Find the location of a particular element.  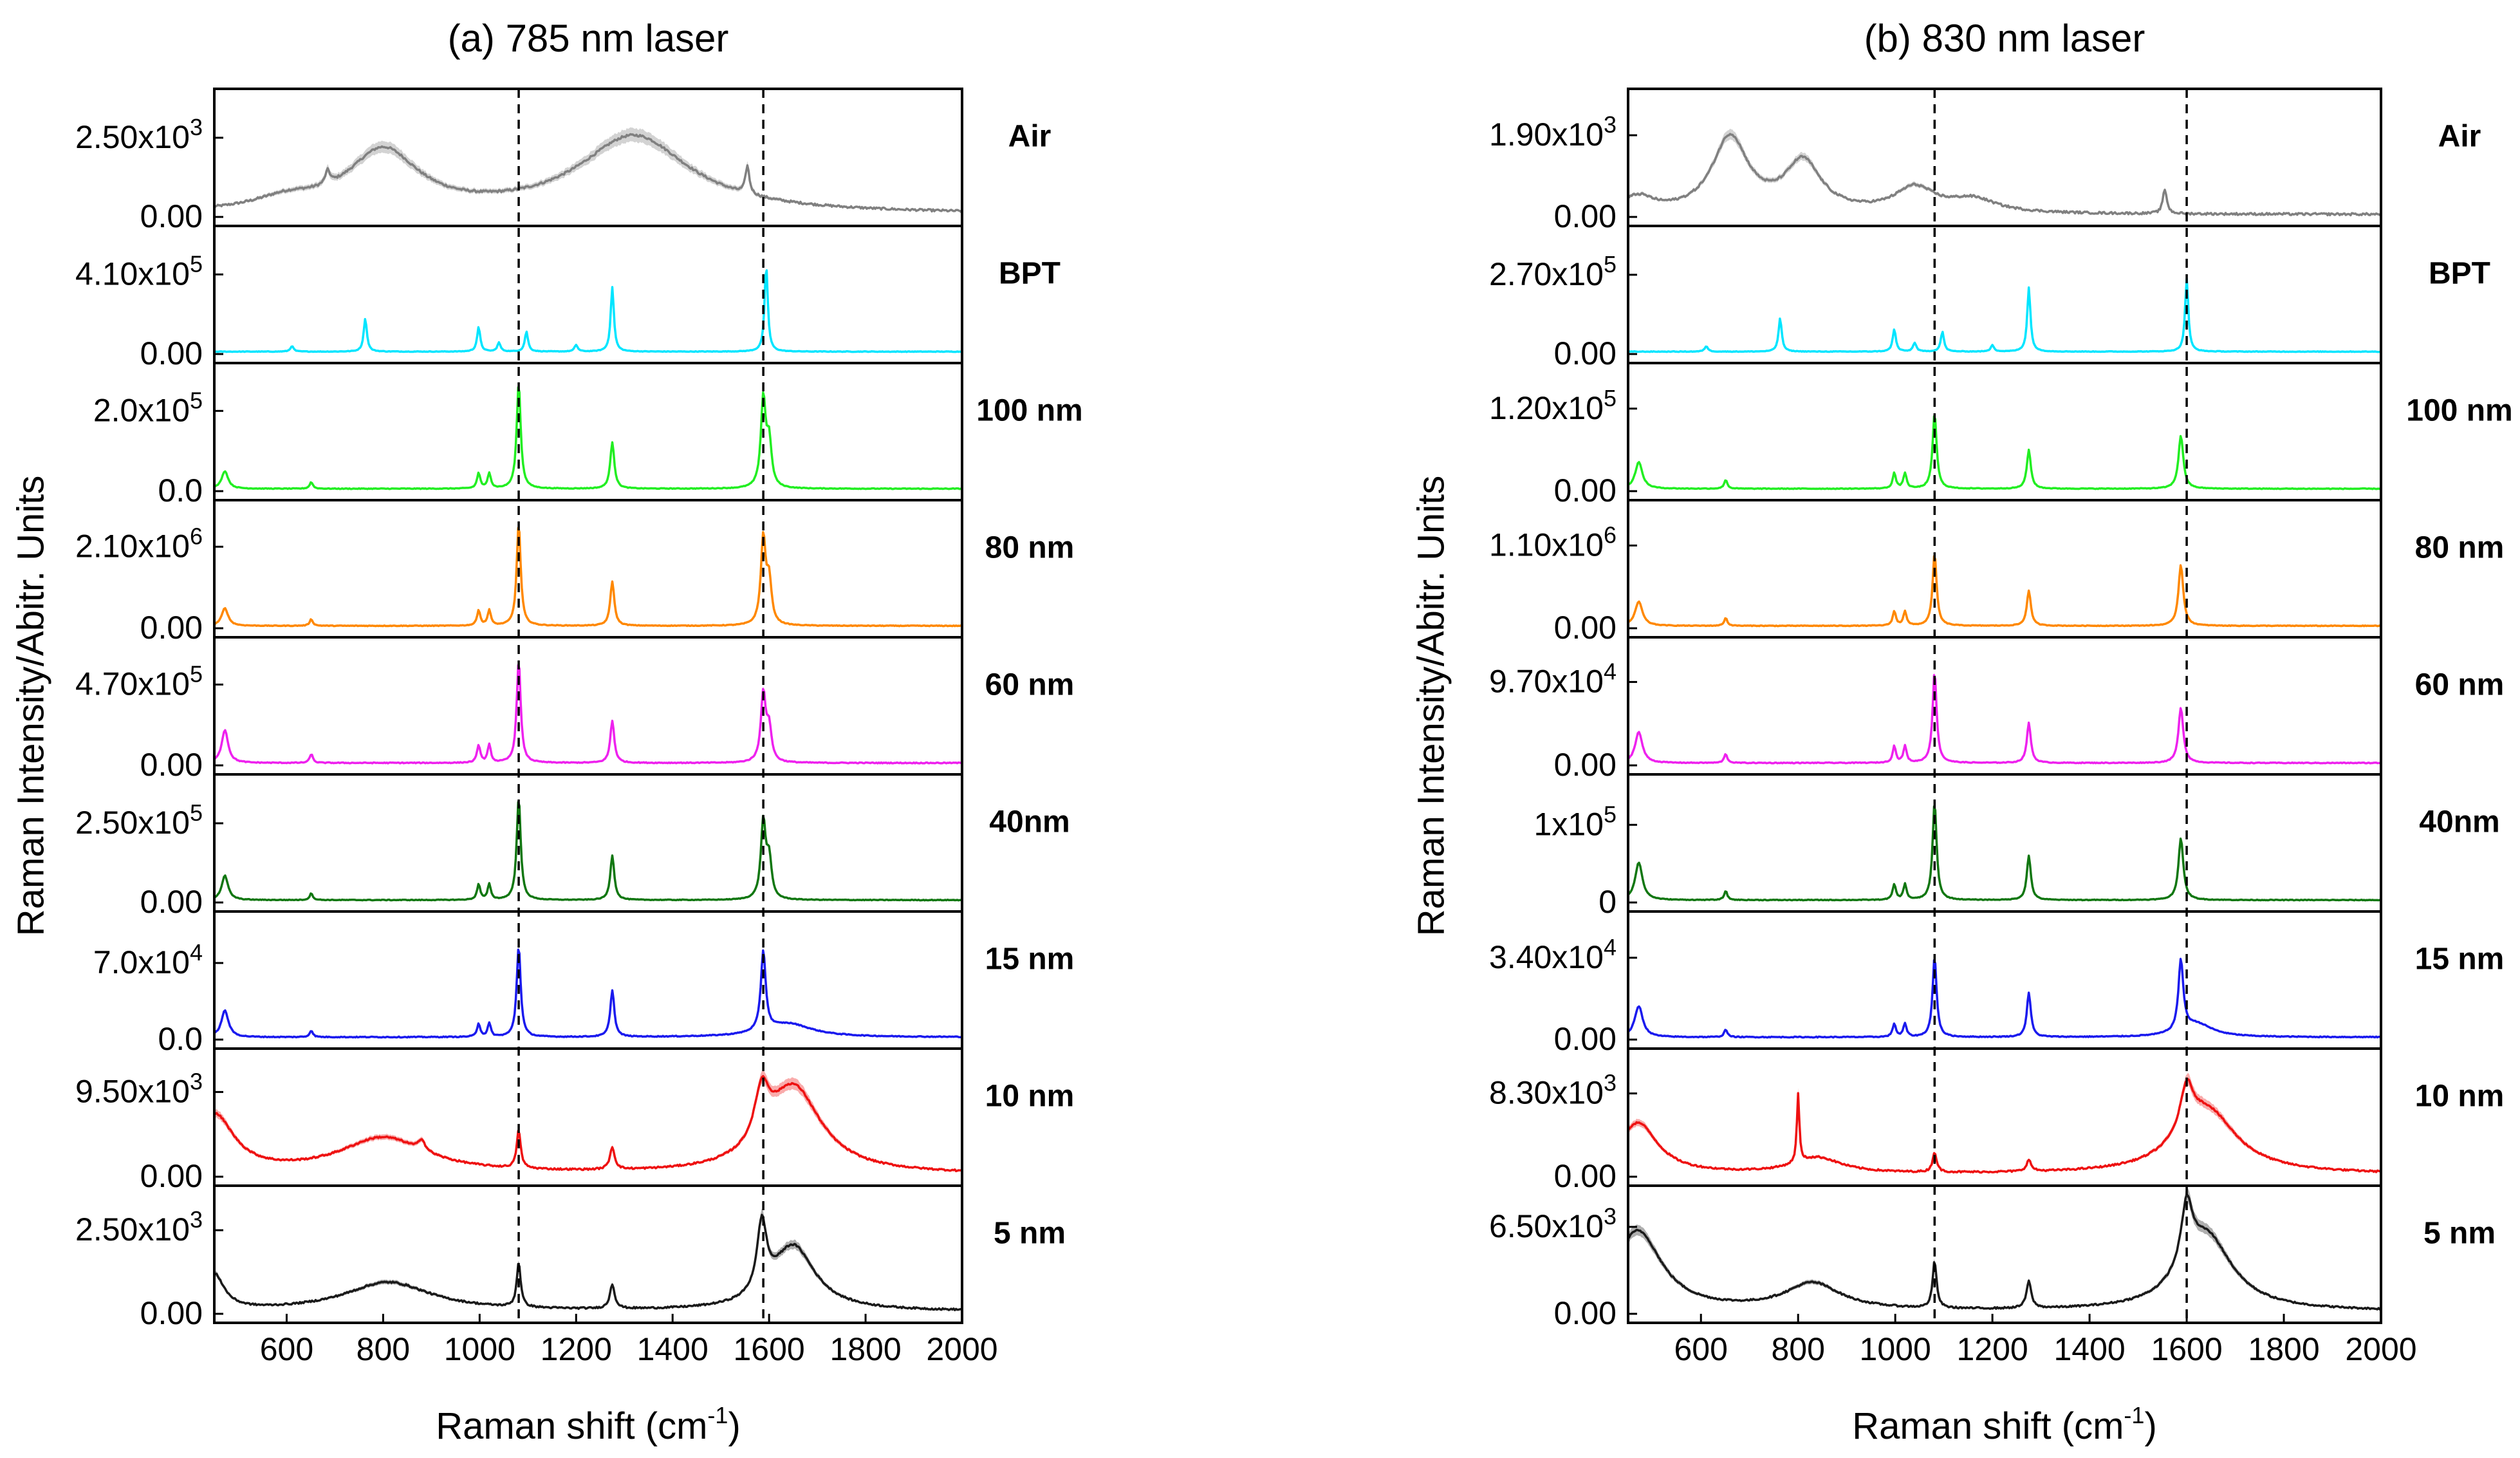

subplot-60-nm: 4.70x105 0.00 60 nm is located at coordinates (574, 709).